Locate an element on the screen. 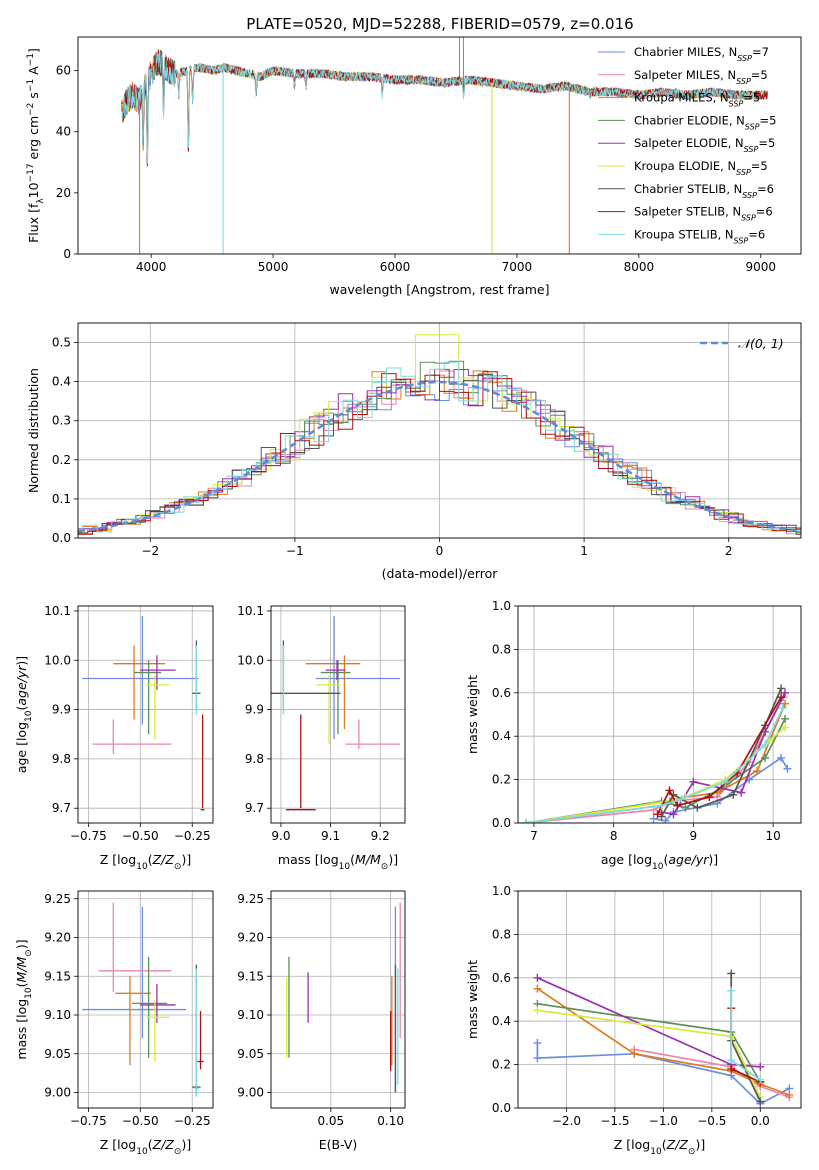  y-tick-label: 60 is located at coordinates (63, 71).